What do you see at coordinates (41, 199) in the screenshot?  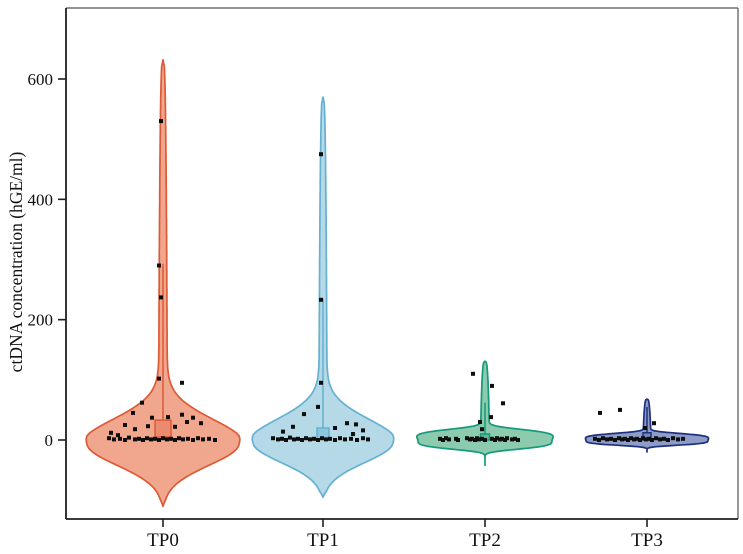 I see `y-tick-label-400: 400` at bounding box center [41, 199].